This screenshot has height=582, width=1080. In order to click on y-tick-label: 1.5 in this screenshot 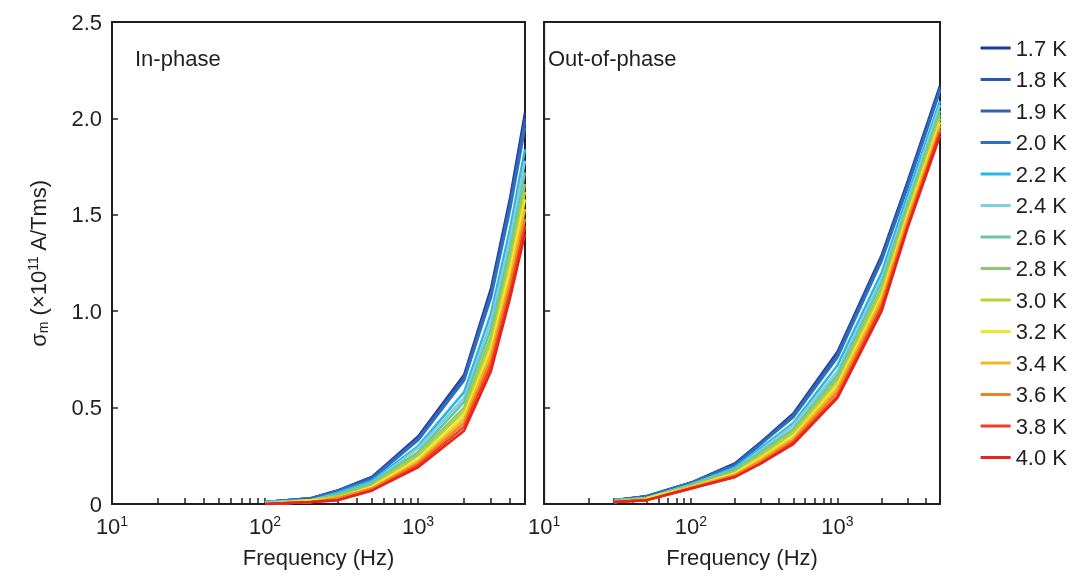, I will do `click(86, 215)`.